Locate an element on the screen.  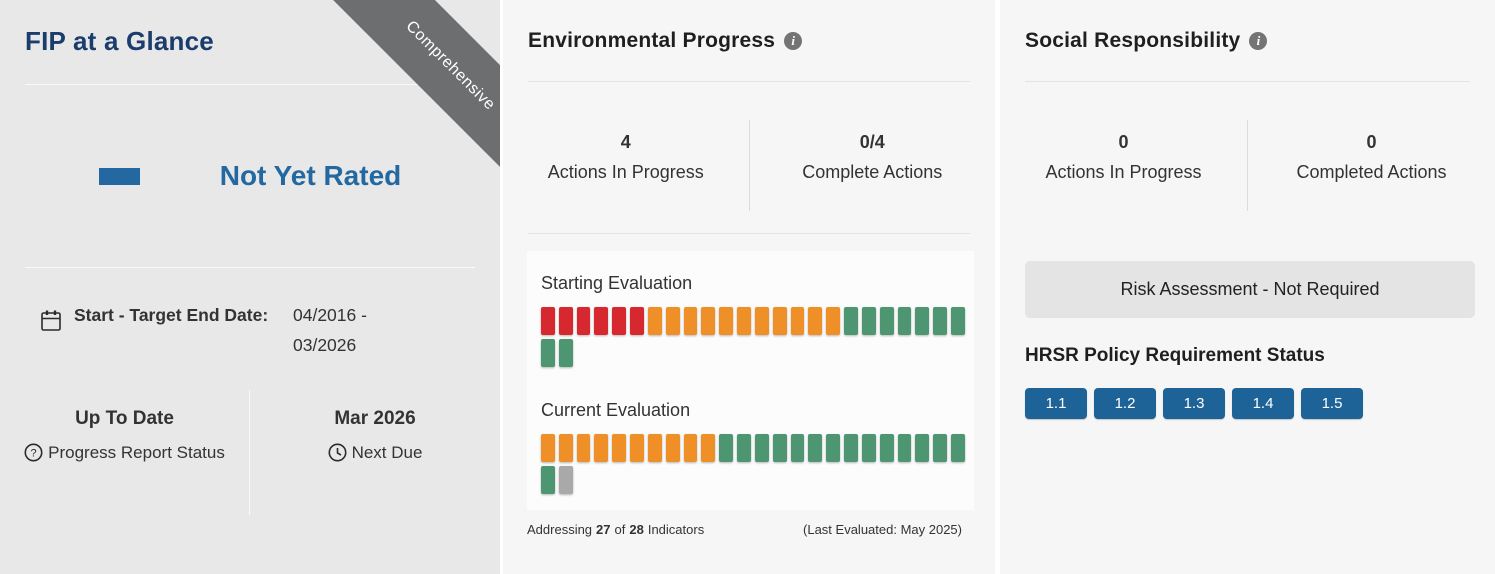
progress-report-status-value: Up To Date is located at coordinates (124, 419).